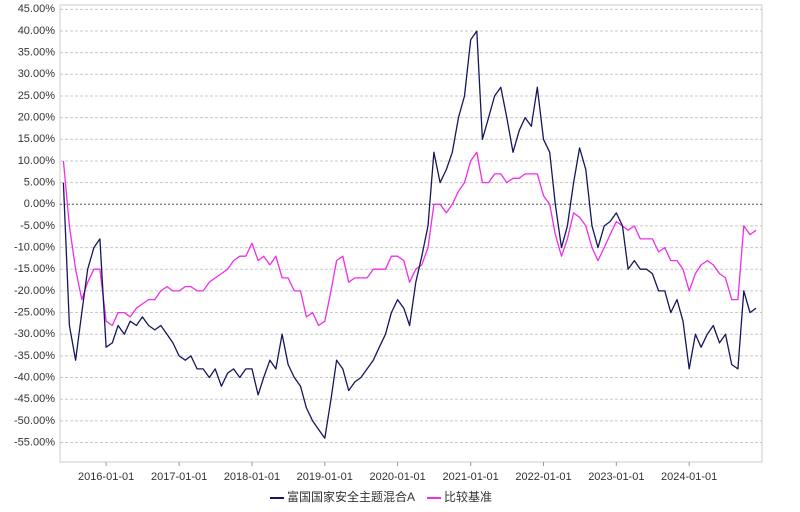 This screenshot has height=512, width=800. What do you see at coordinates (252, 477) in the screenshot?
I see `x-tick-label: 2018-01-01` at bounding box center [252, 477].